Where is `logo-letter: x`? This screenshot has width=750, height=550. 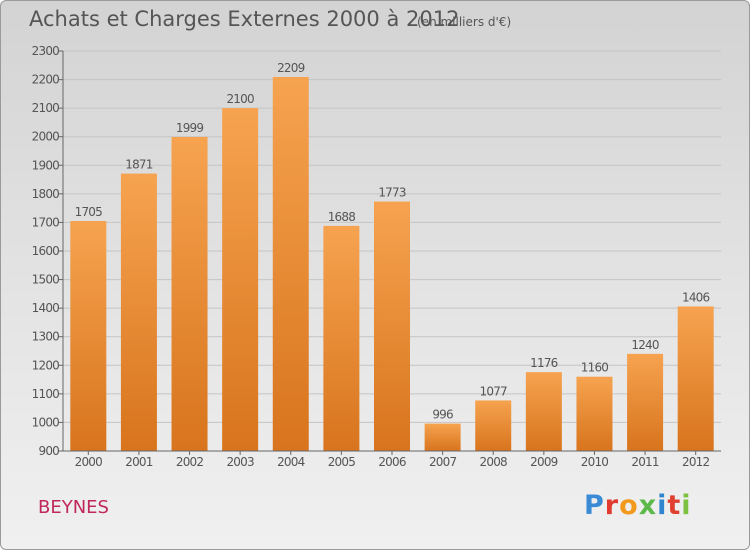 logo-letter: x is located at coordinates (648, 505).